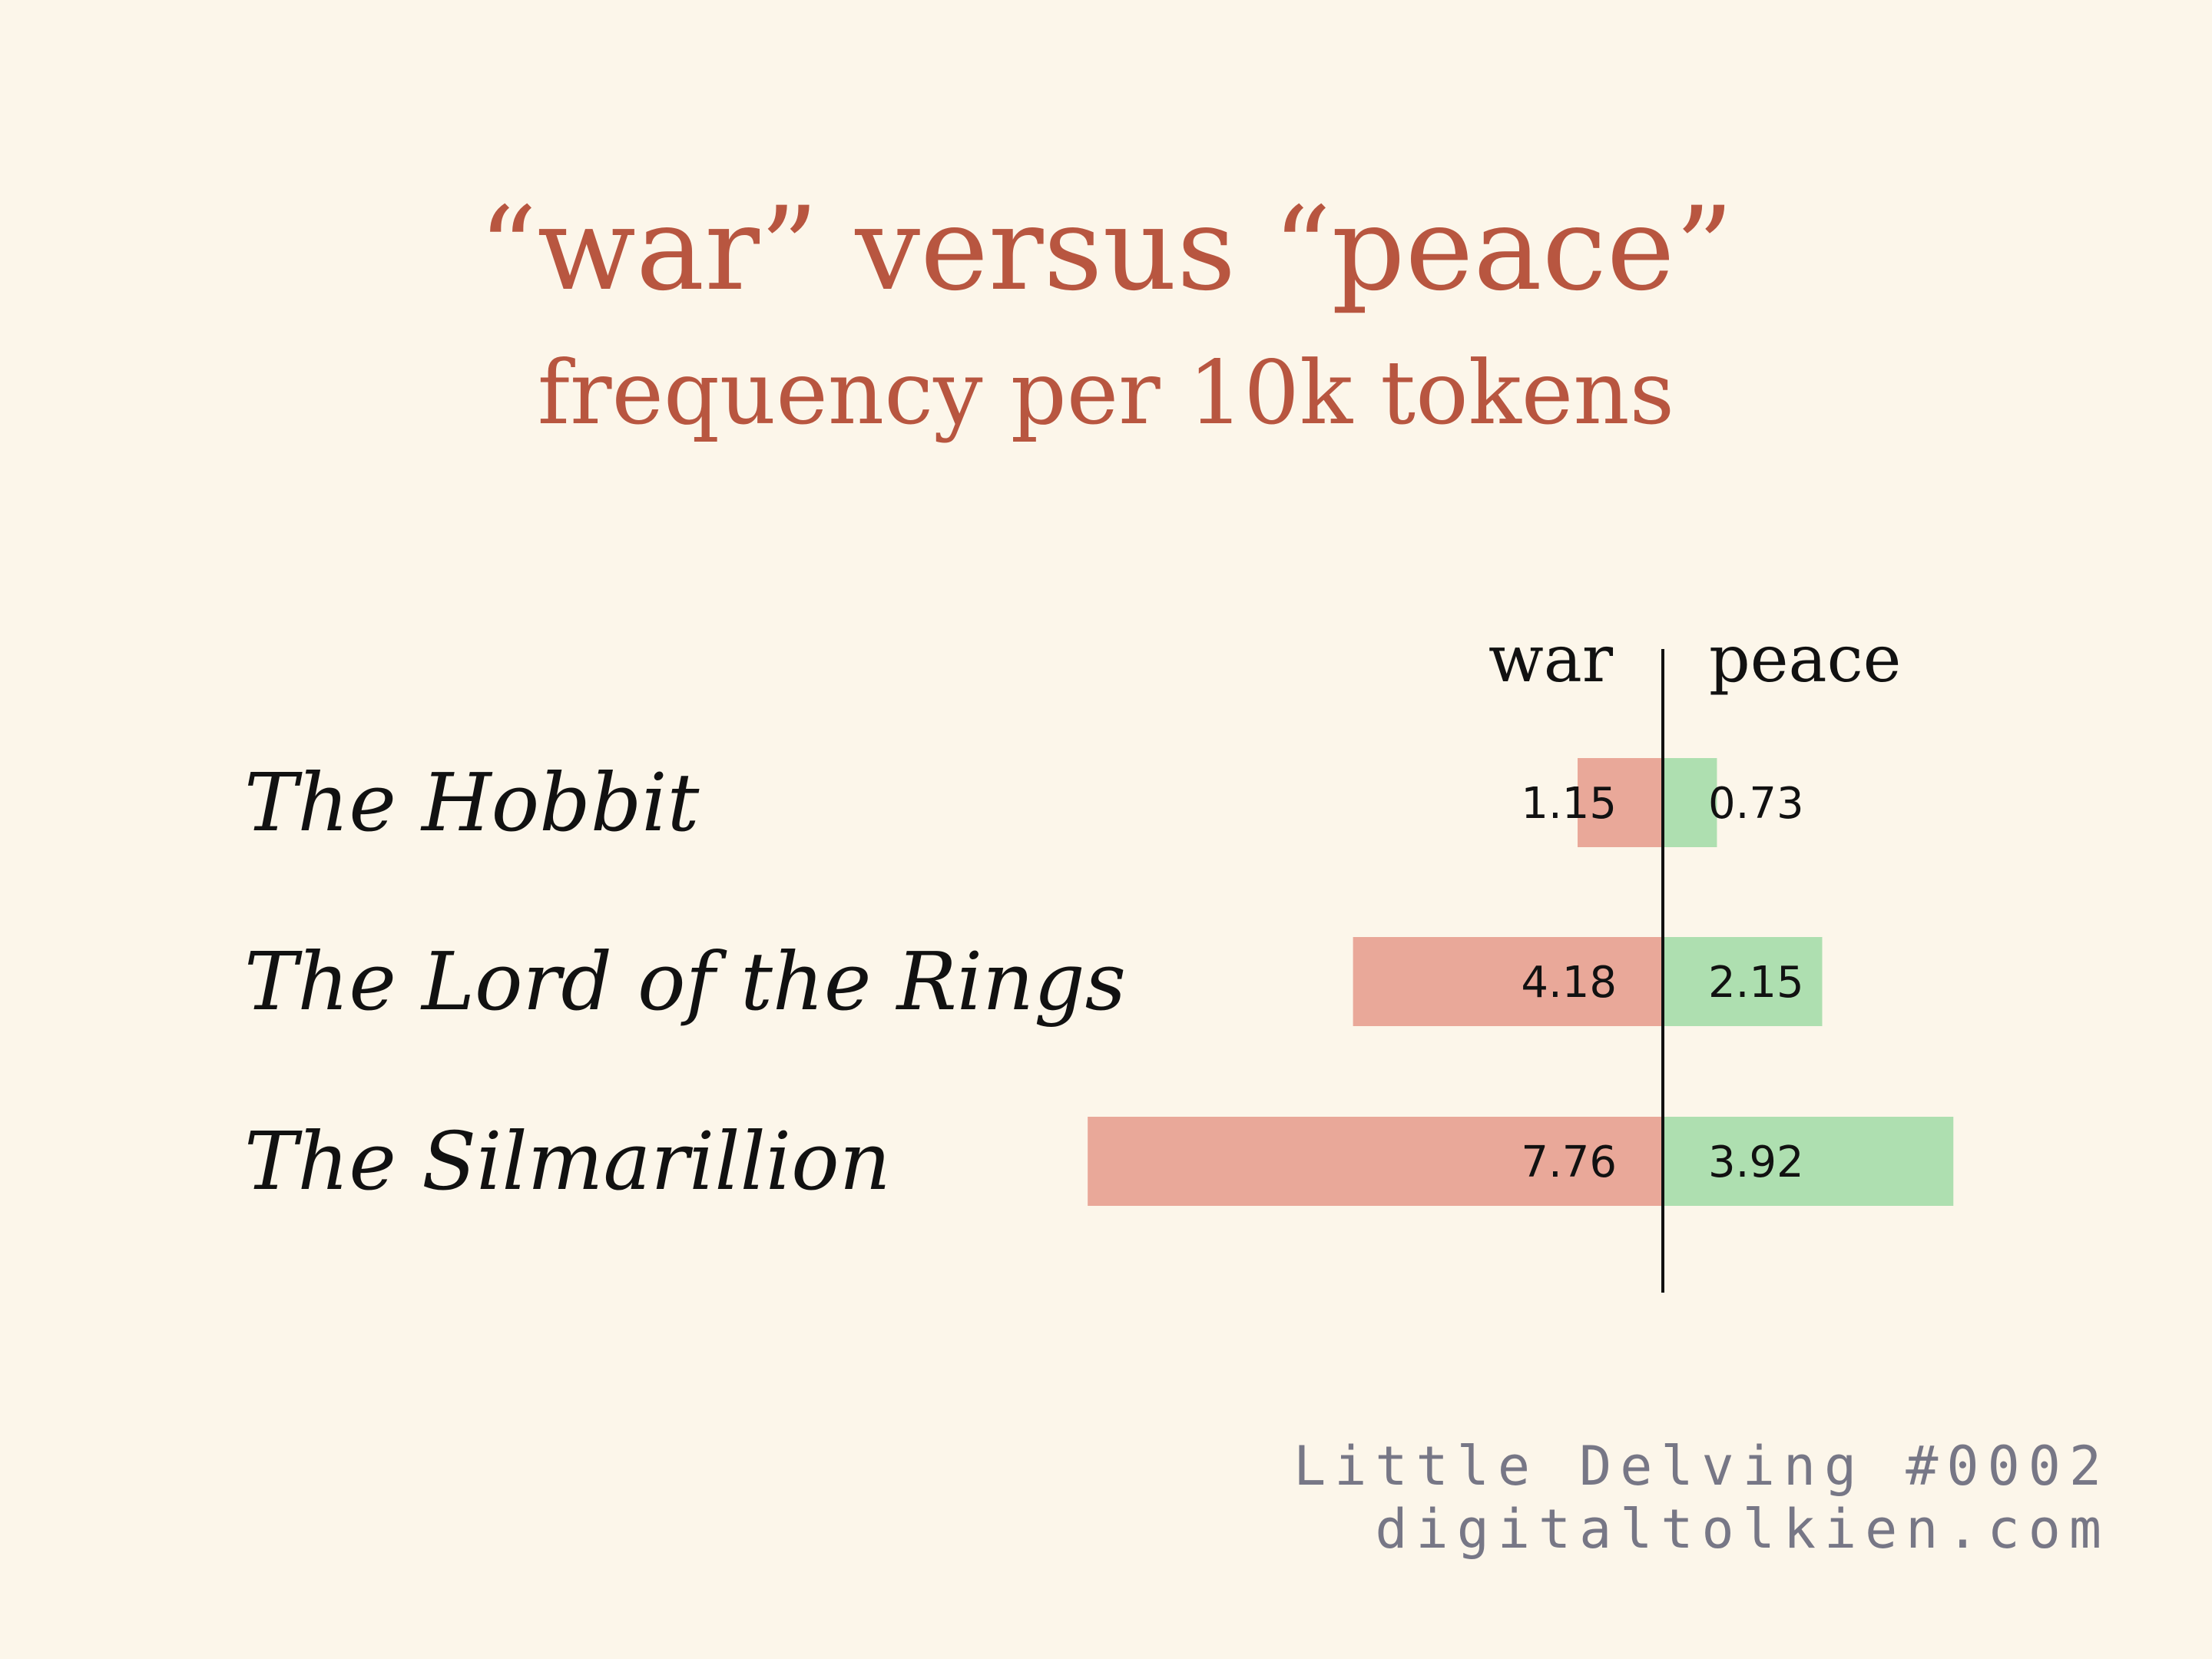  What do you see at coordinates (1756, 1162) in the screenshot?
I see `value-label-peace-3: 3.92` at bounding box center [1756, 1162].